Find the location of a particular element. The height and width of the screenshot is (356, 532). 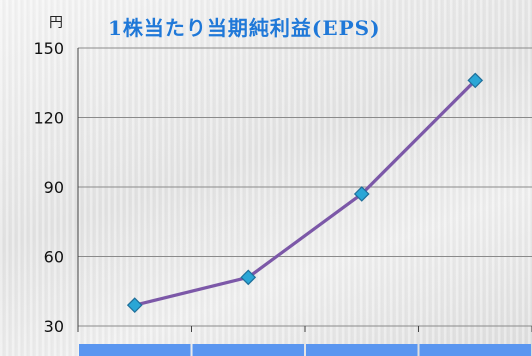

y-tick-label: 90 is located at coordinates (54, 187).